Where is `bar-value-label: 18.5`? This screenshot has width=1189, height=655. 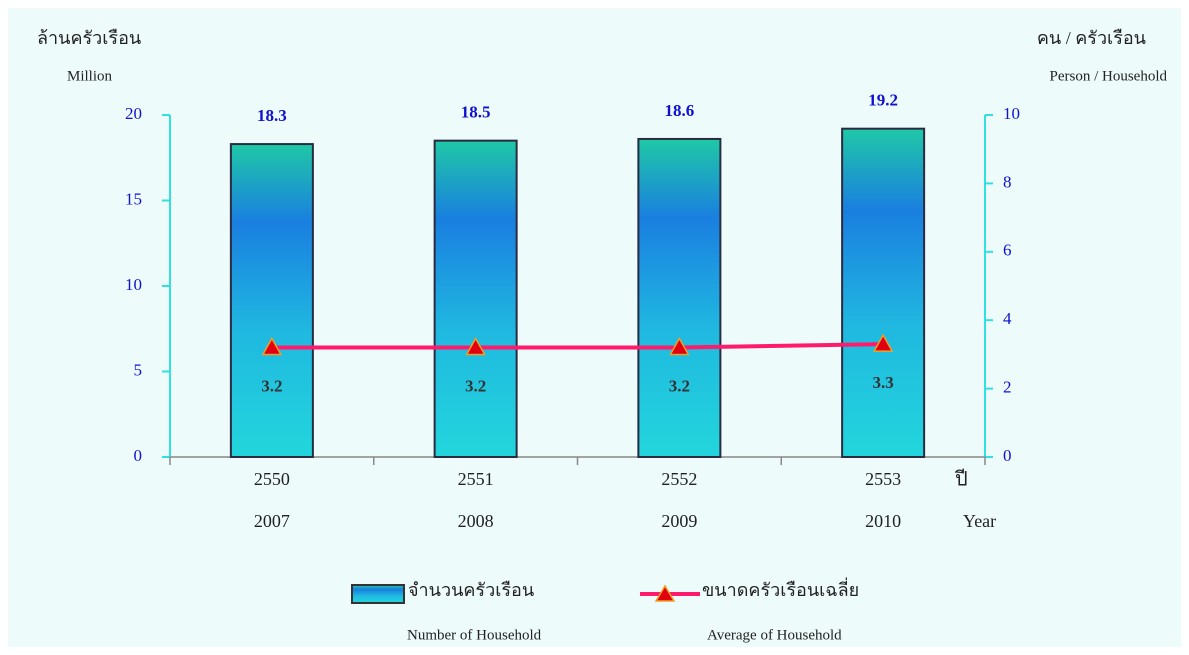 bar-value-label: 18.5 is located at coordinates (476, 112).